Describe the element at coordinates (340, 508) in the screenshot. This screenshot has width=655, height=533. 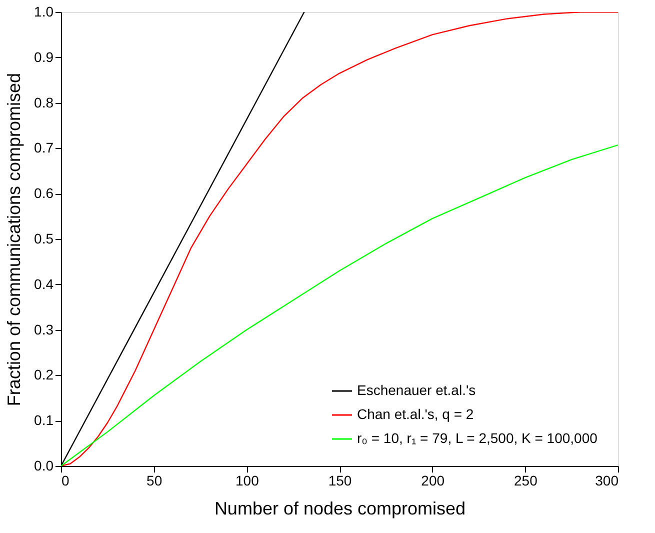
I see `x-axis-title: Number of nodes compromised` at that location.